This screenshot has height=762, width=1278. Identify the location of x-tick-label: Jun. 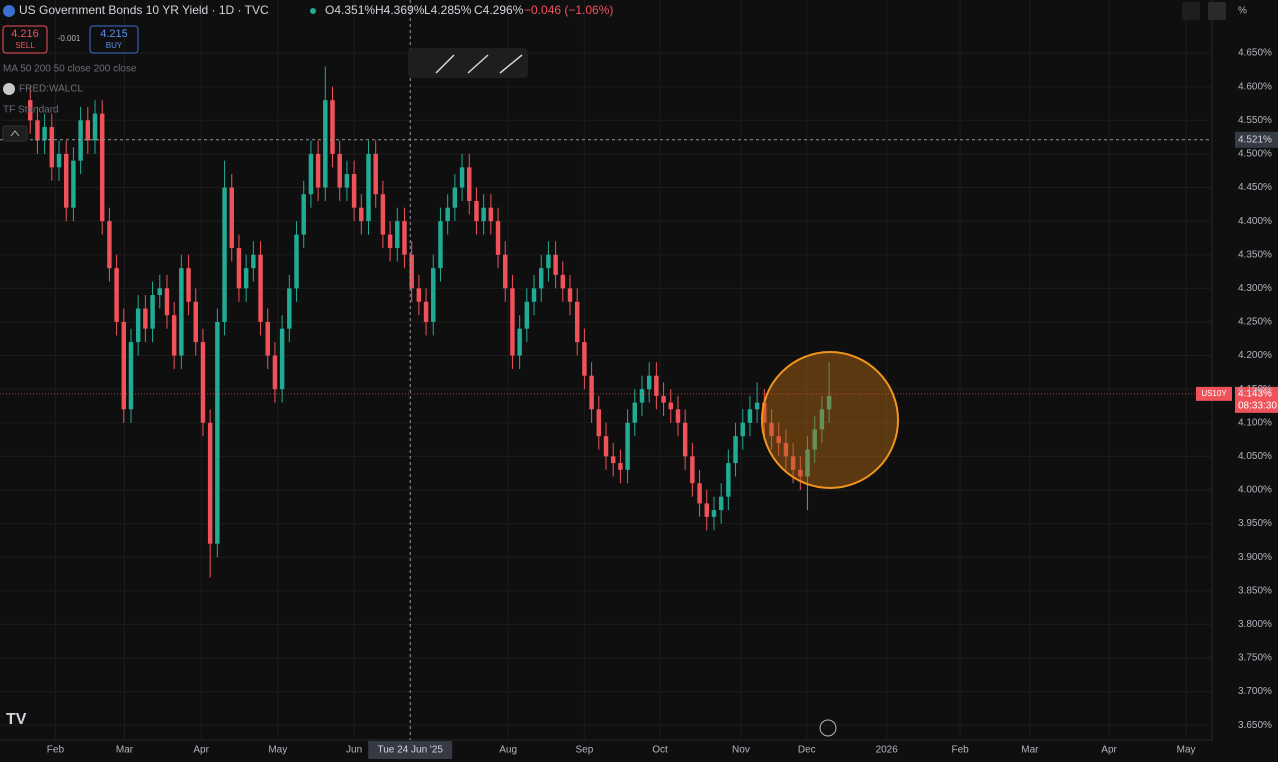
(354, 750).